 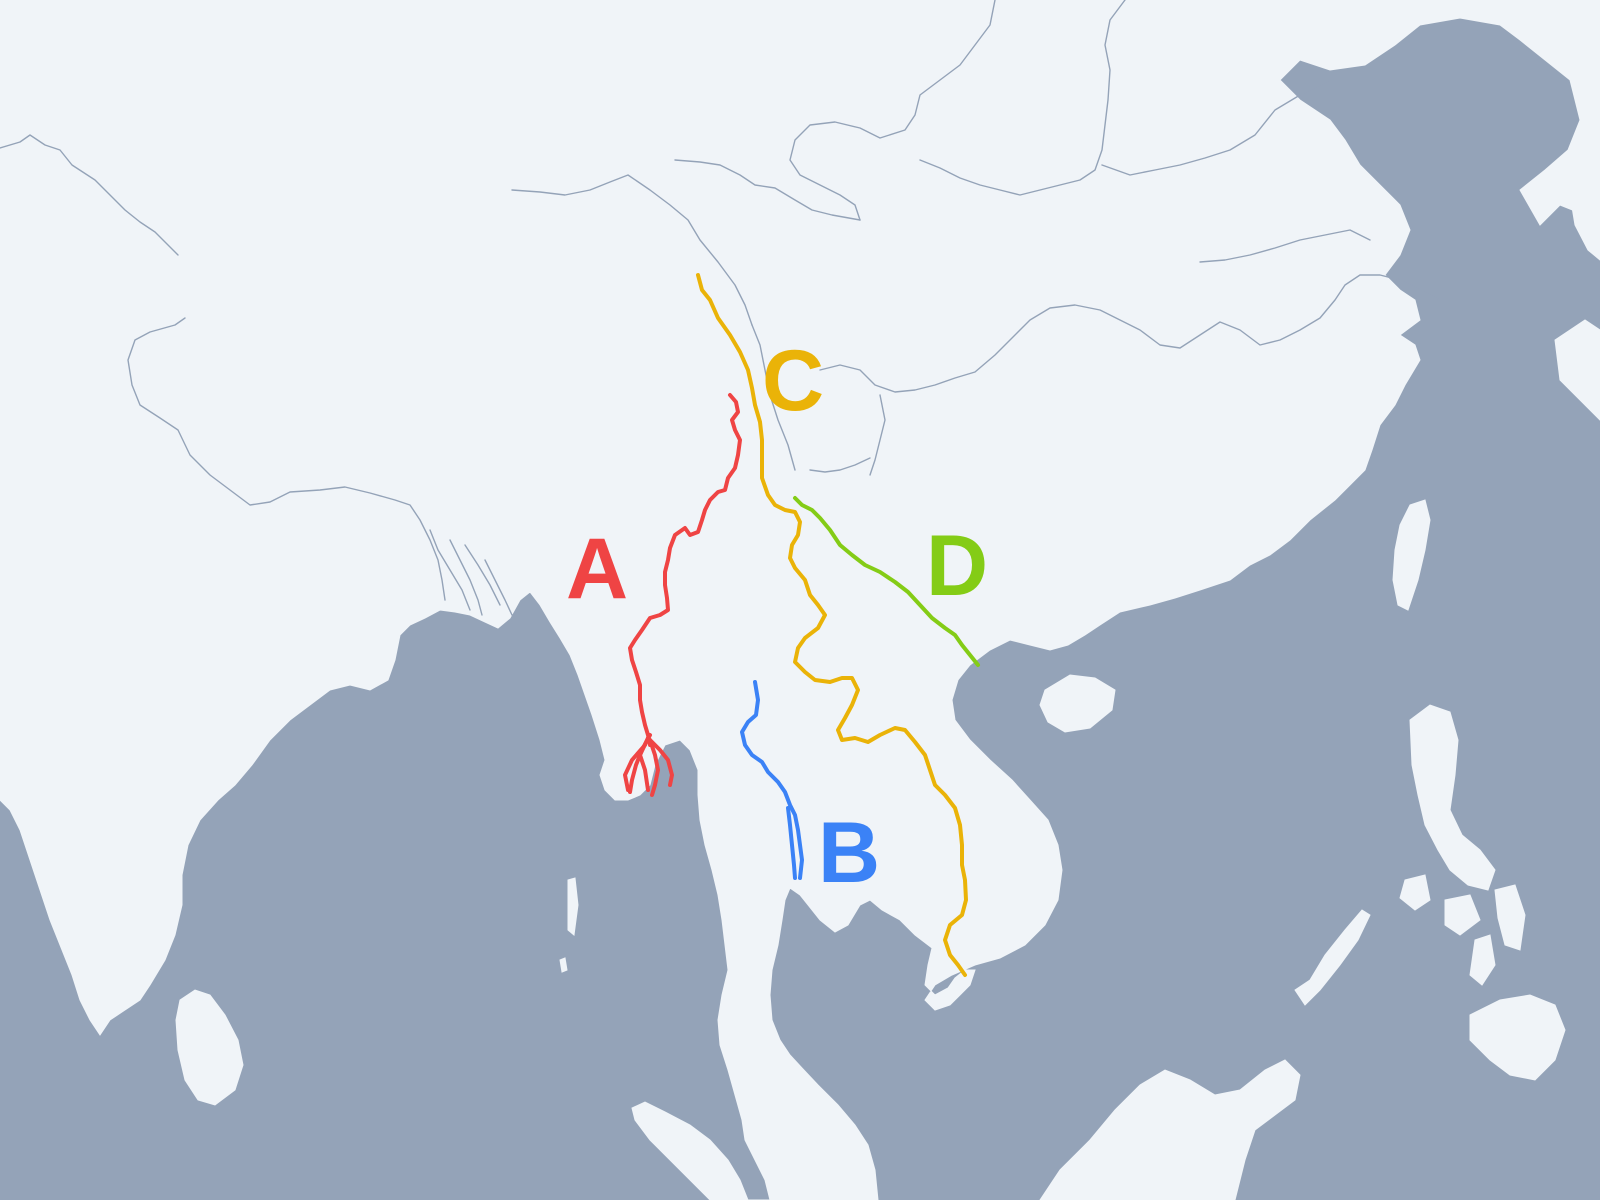 I want to click on river-a-path, so click(x=685, y=570).